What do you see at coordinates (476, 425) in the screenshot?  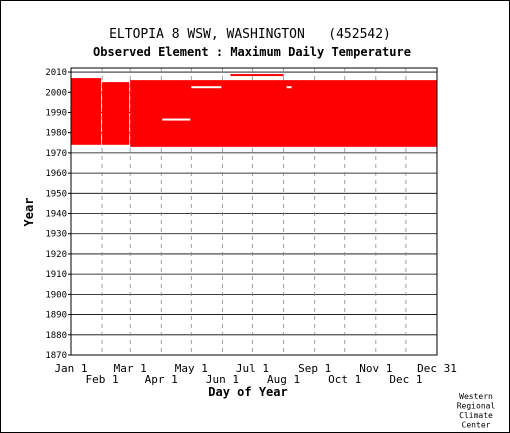 I see `credit-line: Center` at bounding box center [476, 425].